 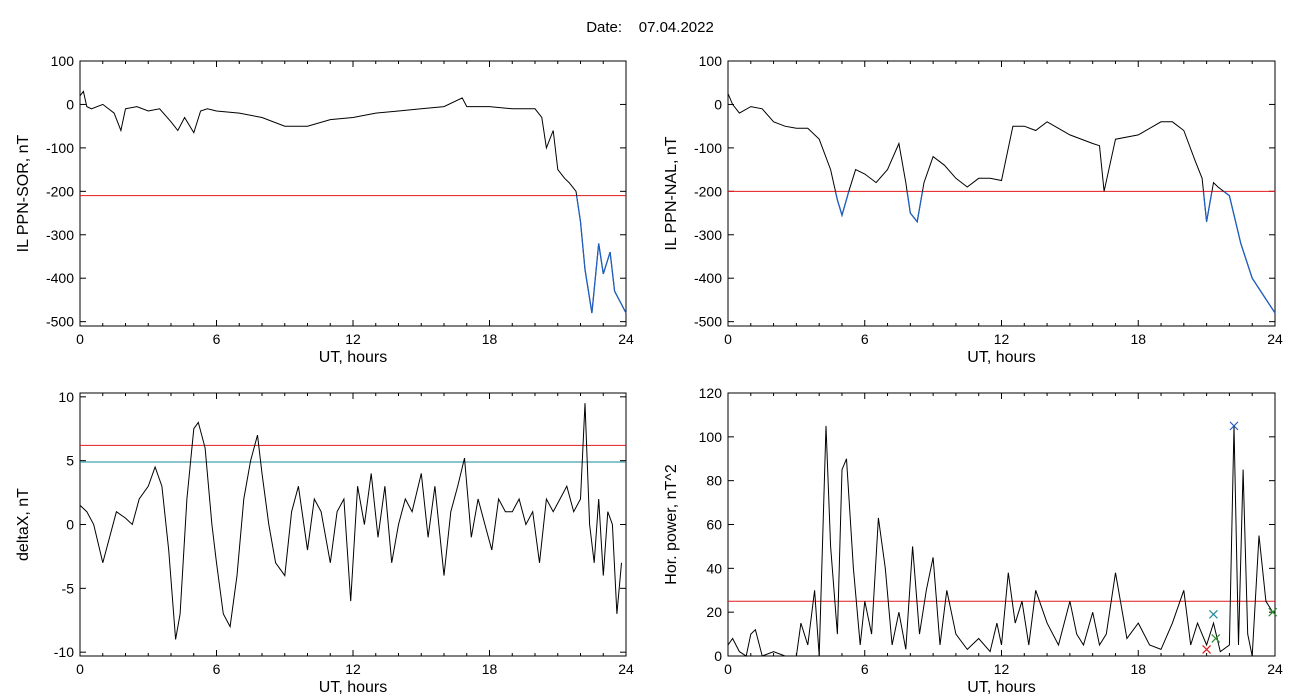 What do you see at coordinates (676, 27) in the screenshot?
I see `date-value: 07.04.2022` at bounding box center [676, 27].